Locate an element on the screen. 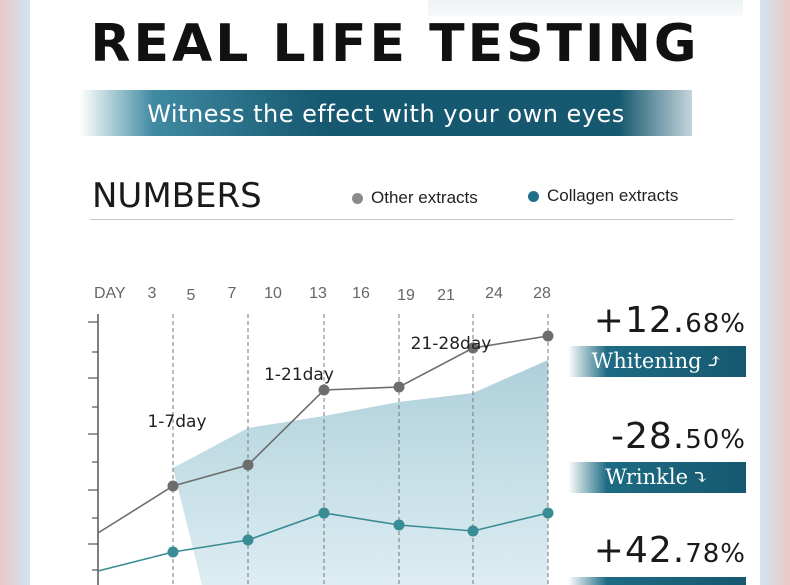  legend-label-collagen: Collagen extracts is located at coordinates (613, 195).